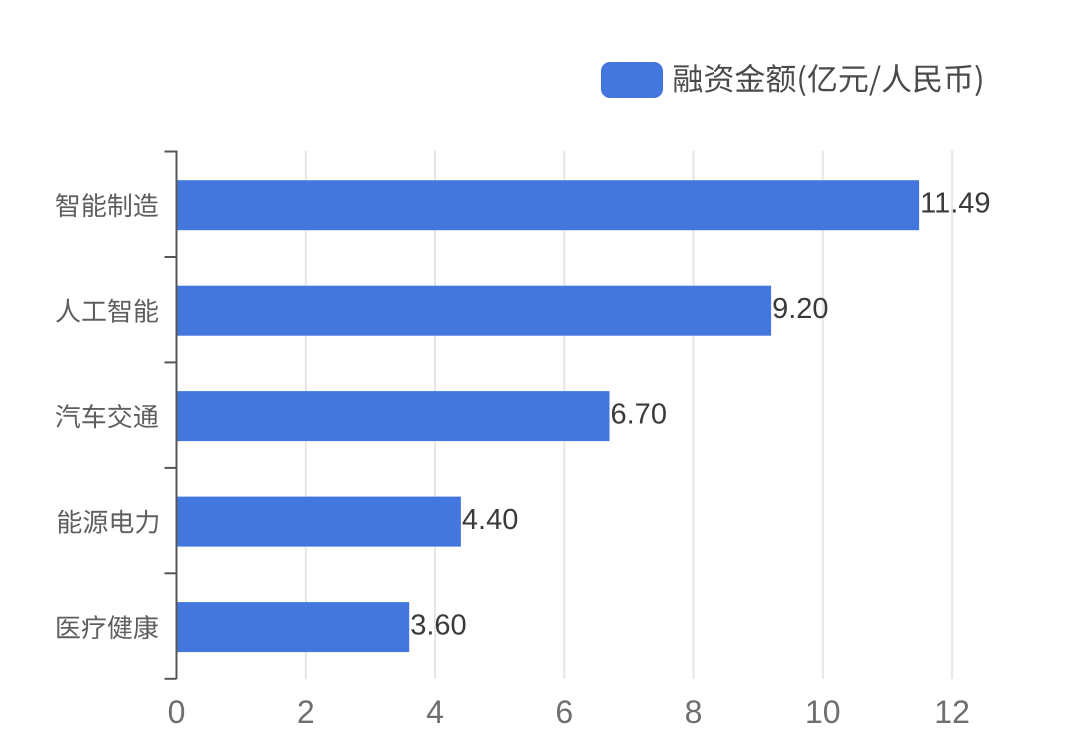  What do you see at coordinates (306, 712) in the screenshot?
I see `svg-text: 2` at bounding box center [306, 712].